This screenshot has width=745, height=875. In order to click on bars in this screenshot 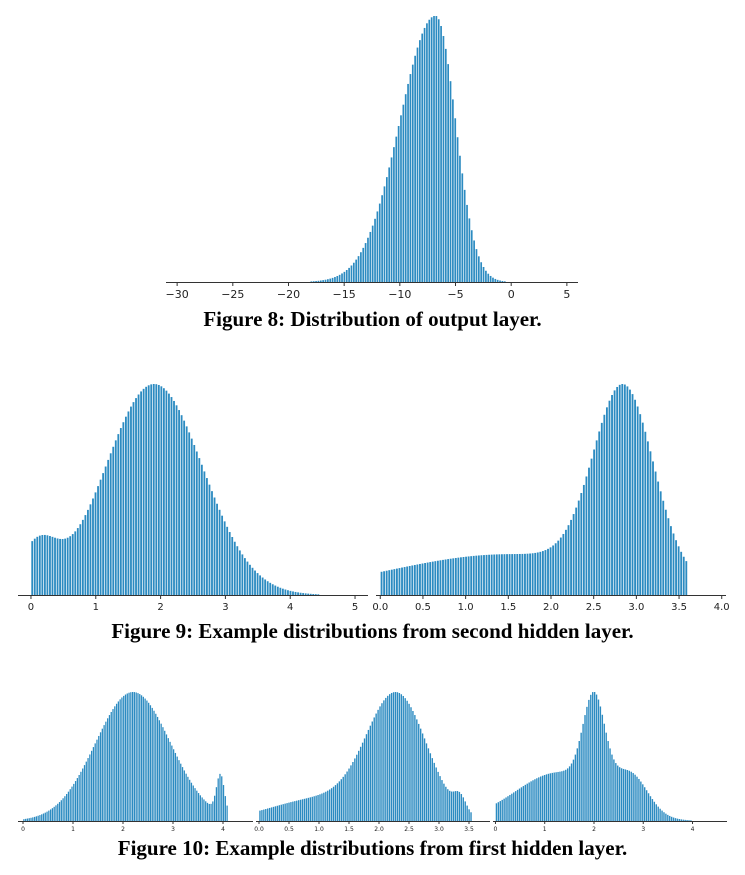, I will do `click(365, 756)`.